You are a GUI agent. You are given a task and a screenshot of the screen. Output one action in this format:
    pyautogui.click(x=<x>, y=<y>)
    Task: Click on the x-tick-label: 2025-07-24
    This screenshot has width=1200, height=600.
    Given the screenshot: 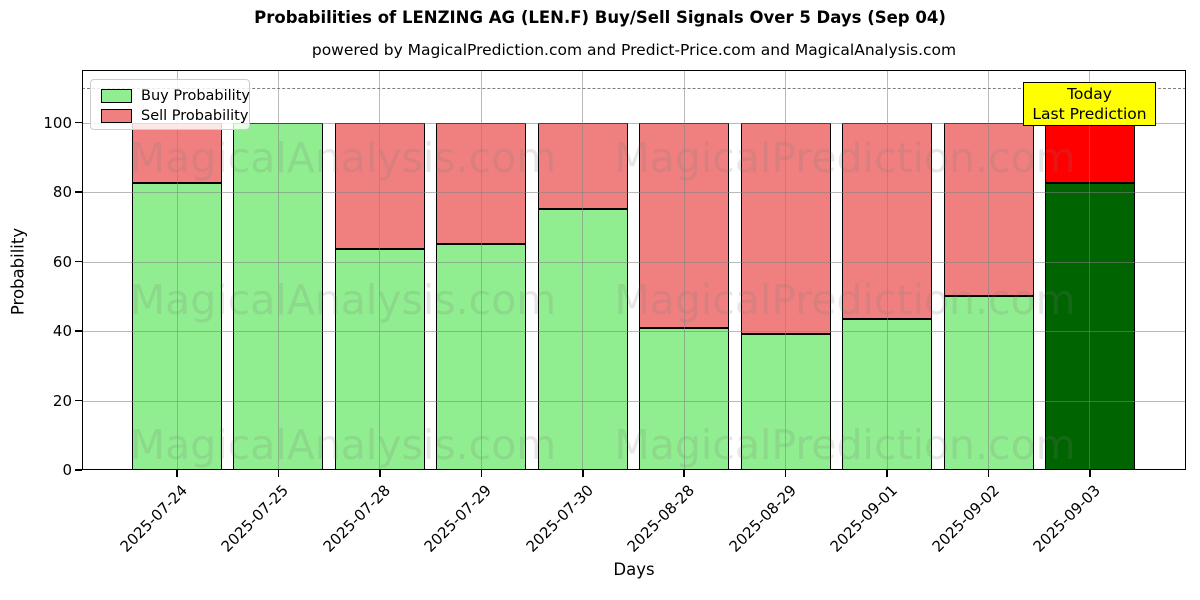 What is the action you would take?
    pyautogui.click(x=154, y=518)
    